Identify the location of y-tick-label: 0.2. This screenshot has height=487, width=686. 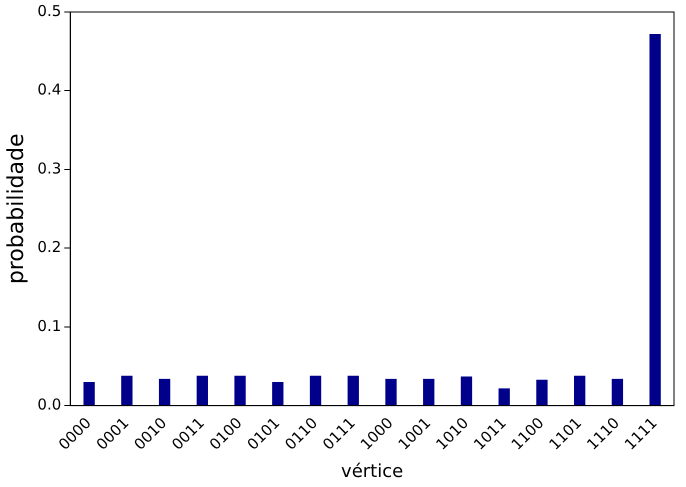
(49, 247).